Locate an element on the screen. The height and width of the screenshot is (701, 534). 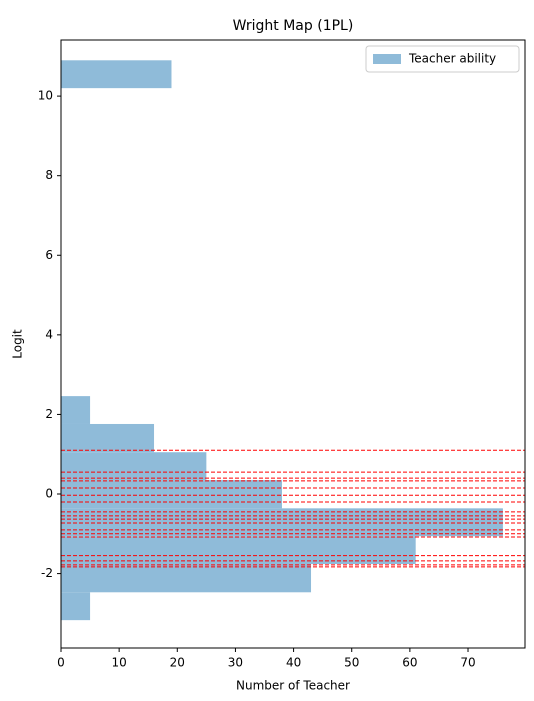
legend-box is located at coordinates (442, 59).